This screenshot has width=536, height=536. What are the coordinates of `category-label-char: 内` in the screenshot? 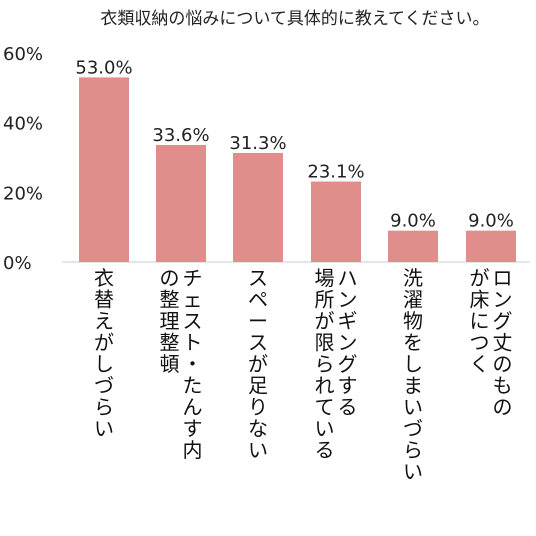 It's located at (193, 450).